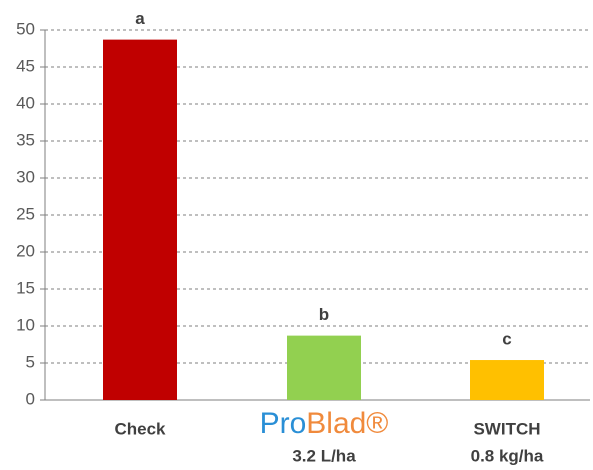  I want to click on x-tick-label: Check, so click(140, 428).